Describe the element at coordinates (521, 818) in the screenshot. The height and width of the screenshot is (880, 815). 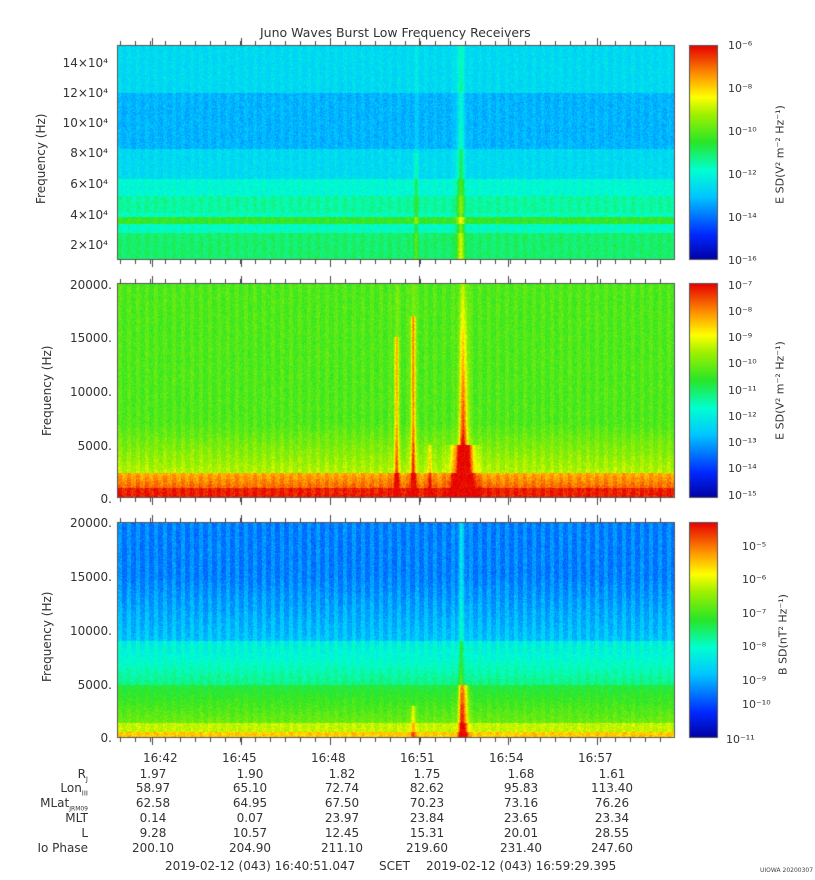
I see `ephemeris-value: 23.65` at that location.